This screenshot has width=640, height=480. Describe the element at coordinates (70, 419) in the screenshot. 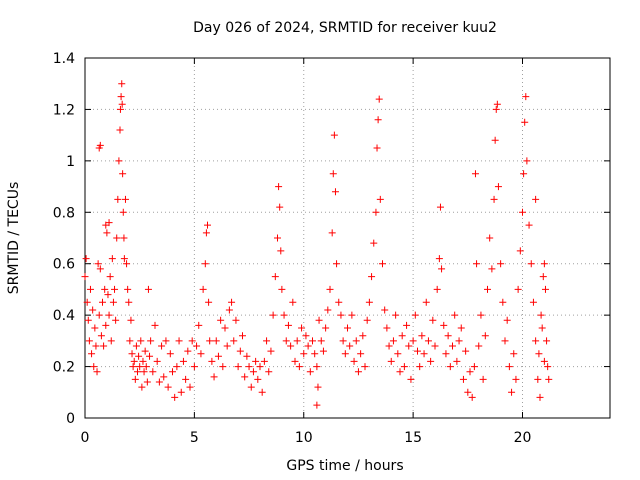

I see `y-tick-label: 0` at that location.